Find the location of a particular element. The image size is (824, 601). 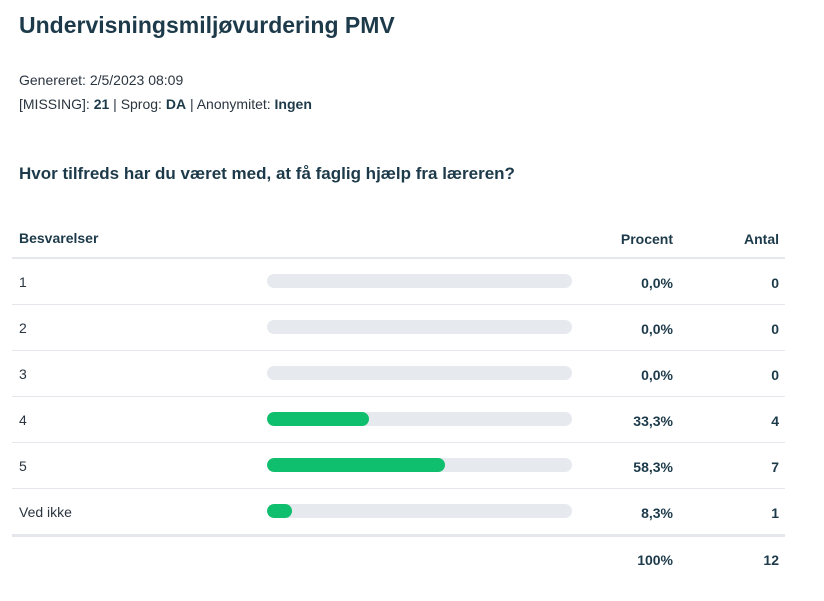

language-value: DA is located at coordinates (176, 104).